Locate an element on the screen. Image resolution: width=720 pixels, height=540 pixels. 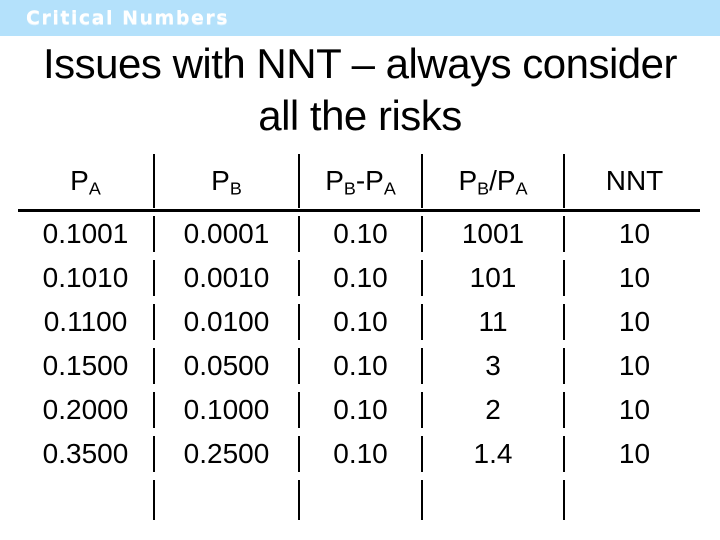
header-text: NNT is located at coordinates (634, 180).